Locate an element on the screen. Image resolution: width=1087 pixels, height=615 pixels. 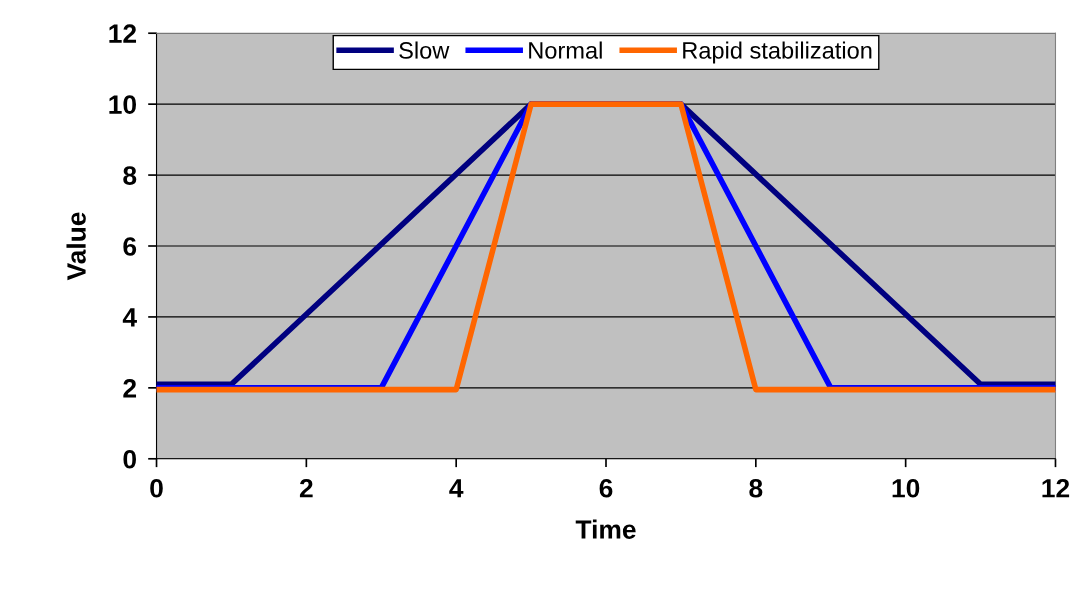
y-tick-label: 2 is located at coordinates (130, 388).